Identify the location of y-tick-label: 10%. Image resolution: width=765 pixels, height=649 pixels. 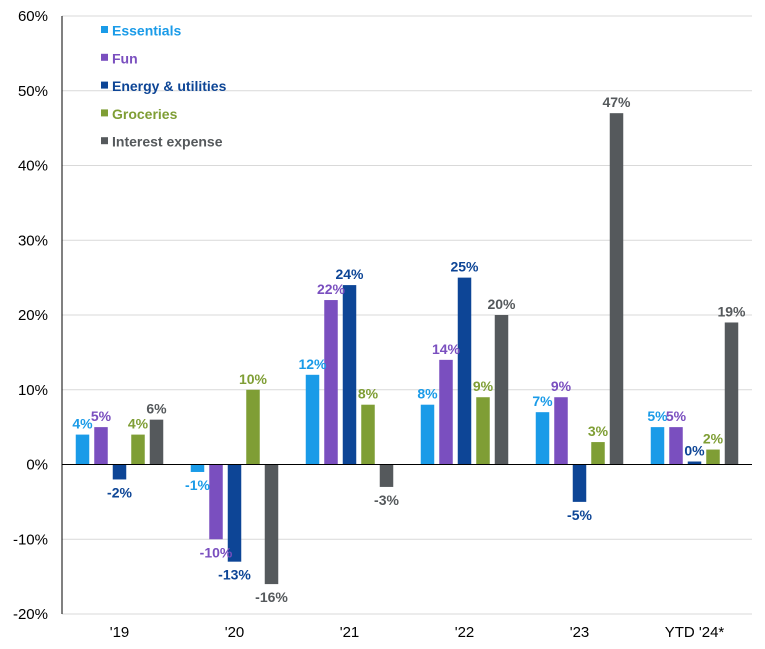
(33, 390).